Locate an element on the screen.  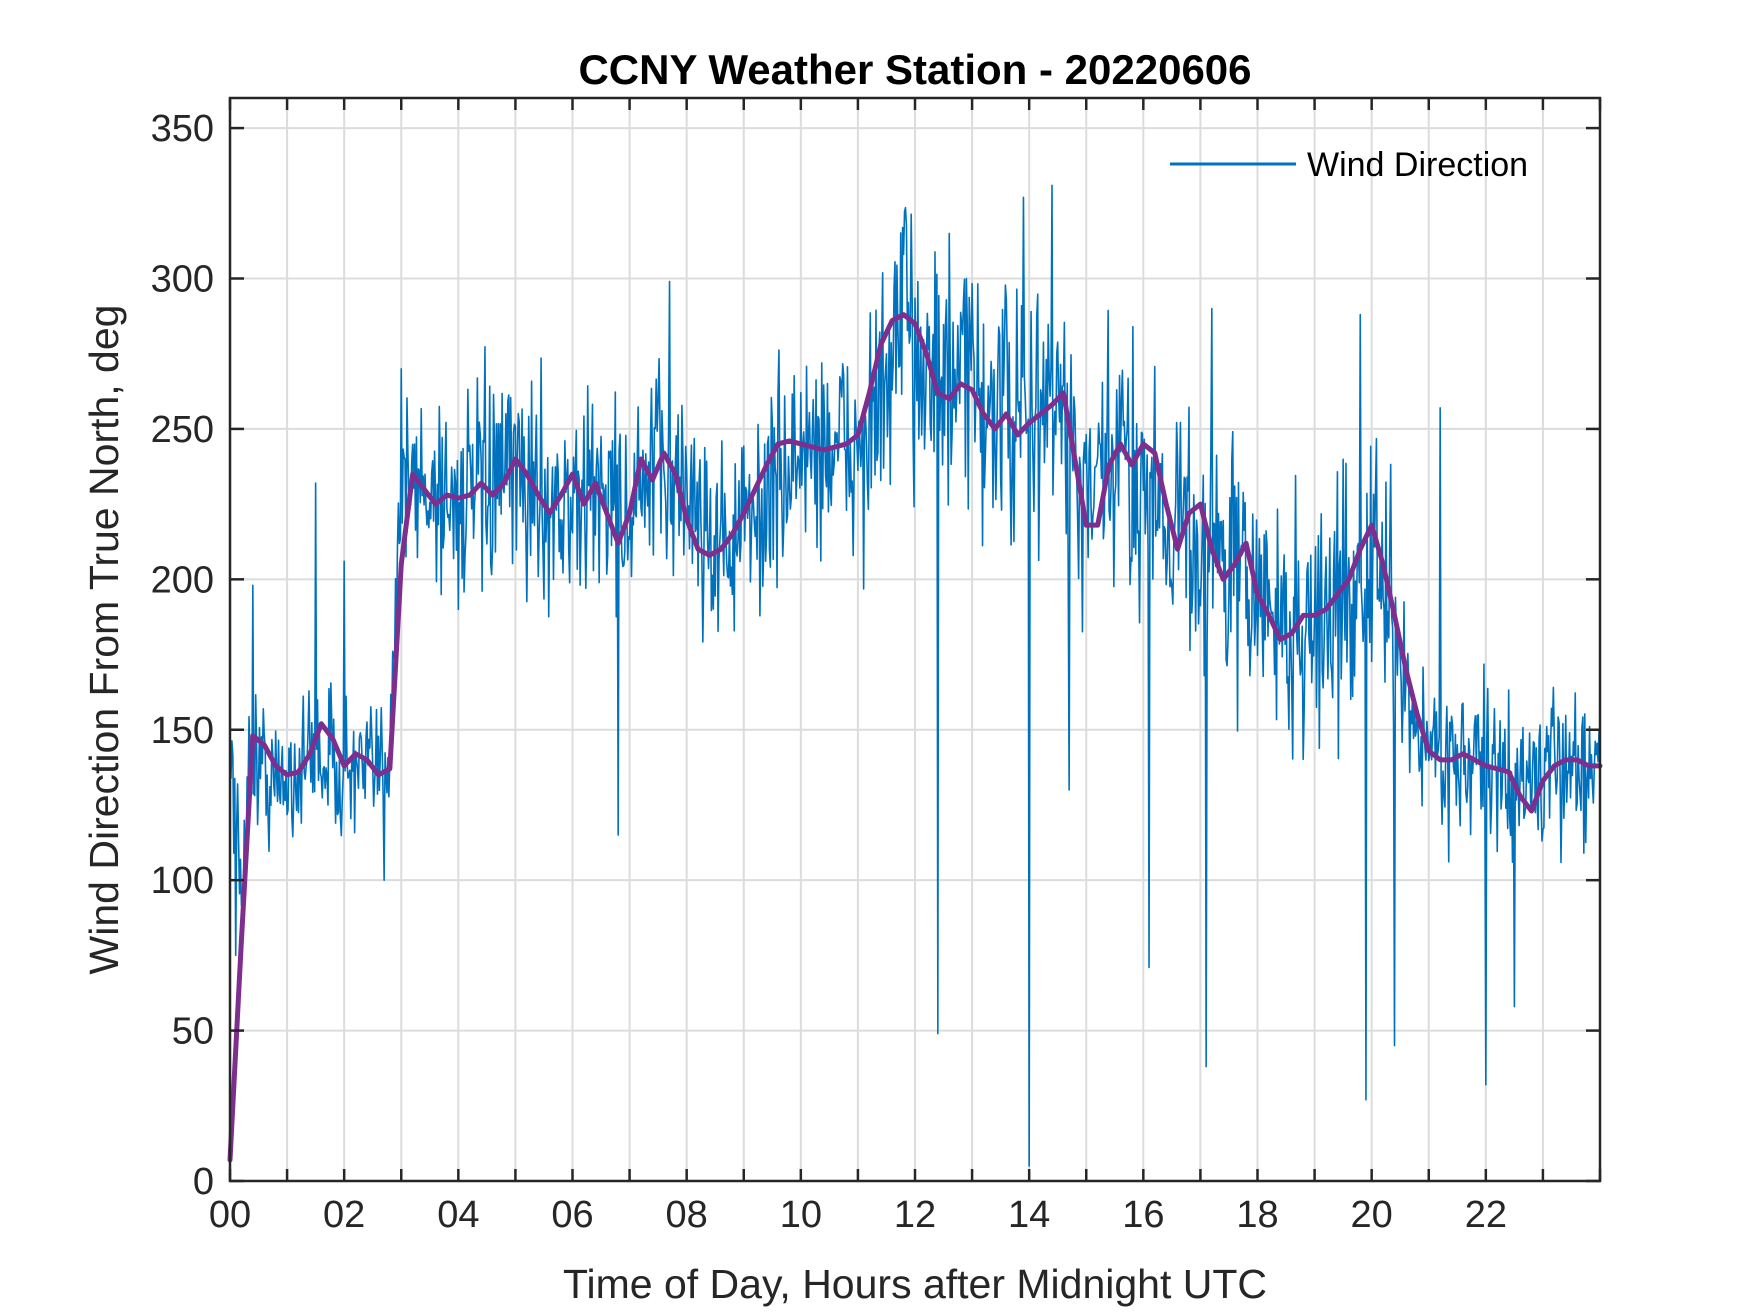
x-tick-label: 14 is located at coordinates (1029, 1215).